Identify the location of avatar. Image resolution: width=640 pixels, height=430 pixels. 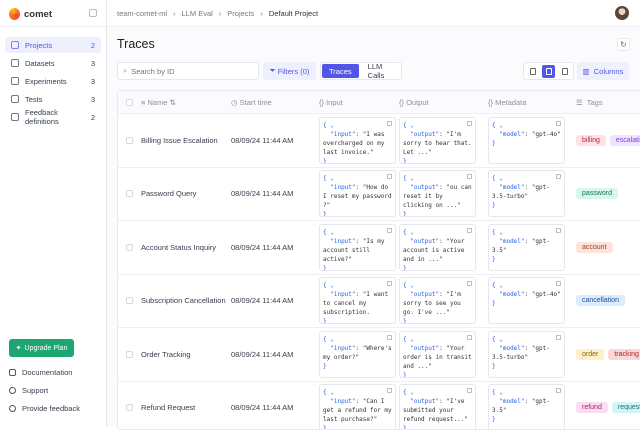
(622, 13).